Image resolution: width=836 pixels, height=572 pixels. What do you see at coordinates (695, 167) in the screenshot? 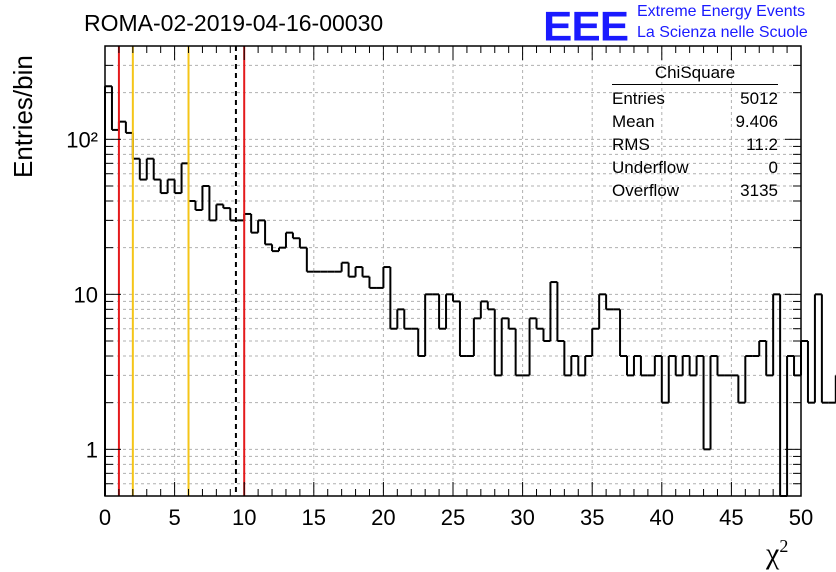
I see `stats-row: Underflow 0` at bounding box center [695, 167].